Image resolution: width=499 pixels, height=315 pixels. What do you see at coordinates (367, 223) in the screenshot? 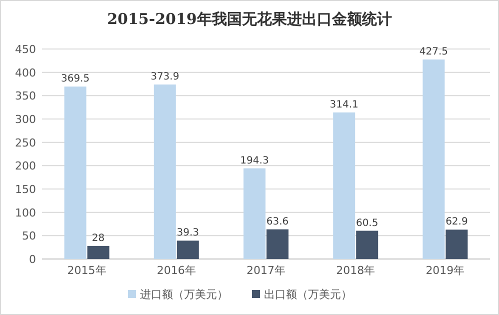
I see `data-label: 60.5` at bounding box center [367, 223].